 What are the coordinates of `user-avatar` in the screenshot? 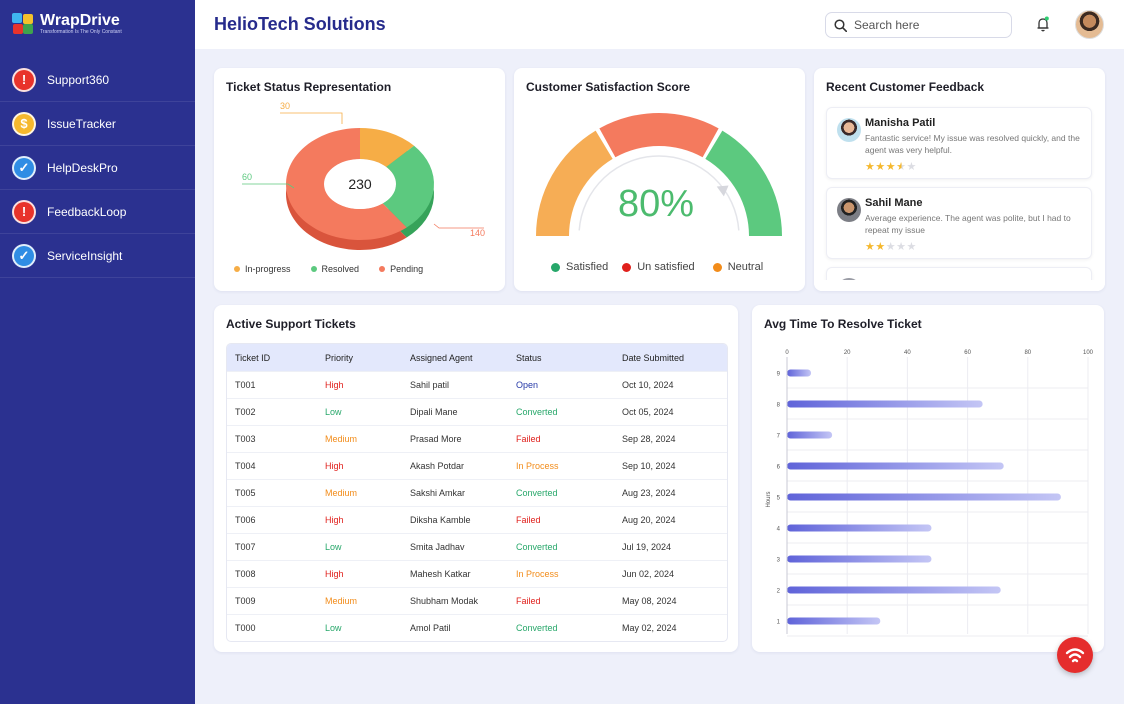 It's located at (1089, 24).